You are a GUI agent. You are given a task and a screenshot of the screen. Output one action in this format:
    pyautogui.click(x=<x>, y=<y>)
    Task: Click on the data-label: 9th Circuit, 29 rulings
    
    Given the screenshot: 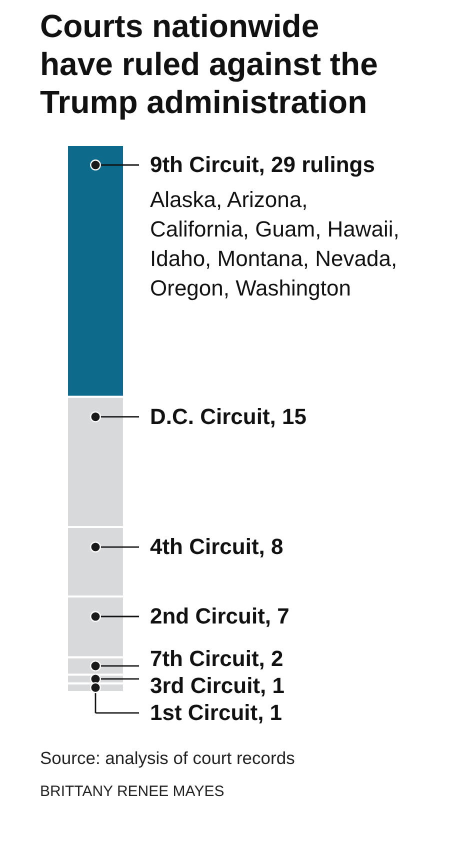 What is the action you would take?
    pyautogui.click(x=262, y=164)
    